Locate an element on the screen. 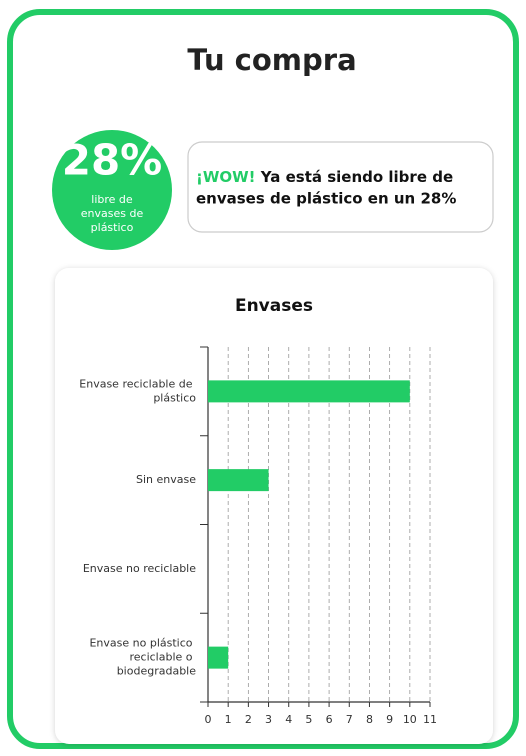 Image resolution: width=526 pixels, height=756 pixels. y-tick-label: Sin envase is located at coordinates (166, 479).